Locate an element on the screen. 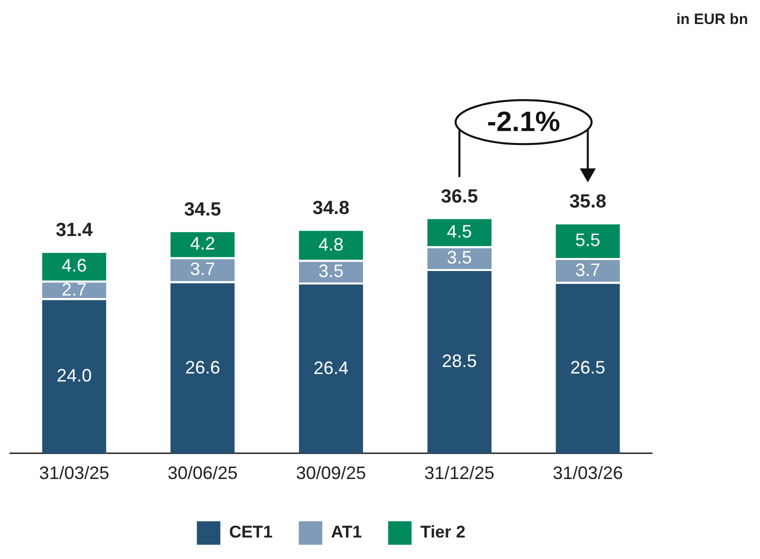 Image resolution: width=760 pixels, height=559 pixels. data-label: 28.5 is located at coordinates (459, 361).